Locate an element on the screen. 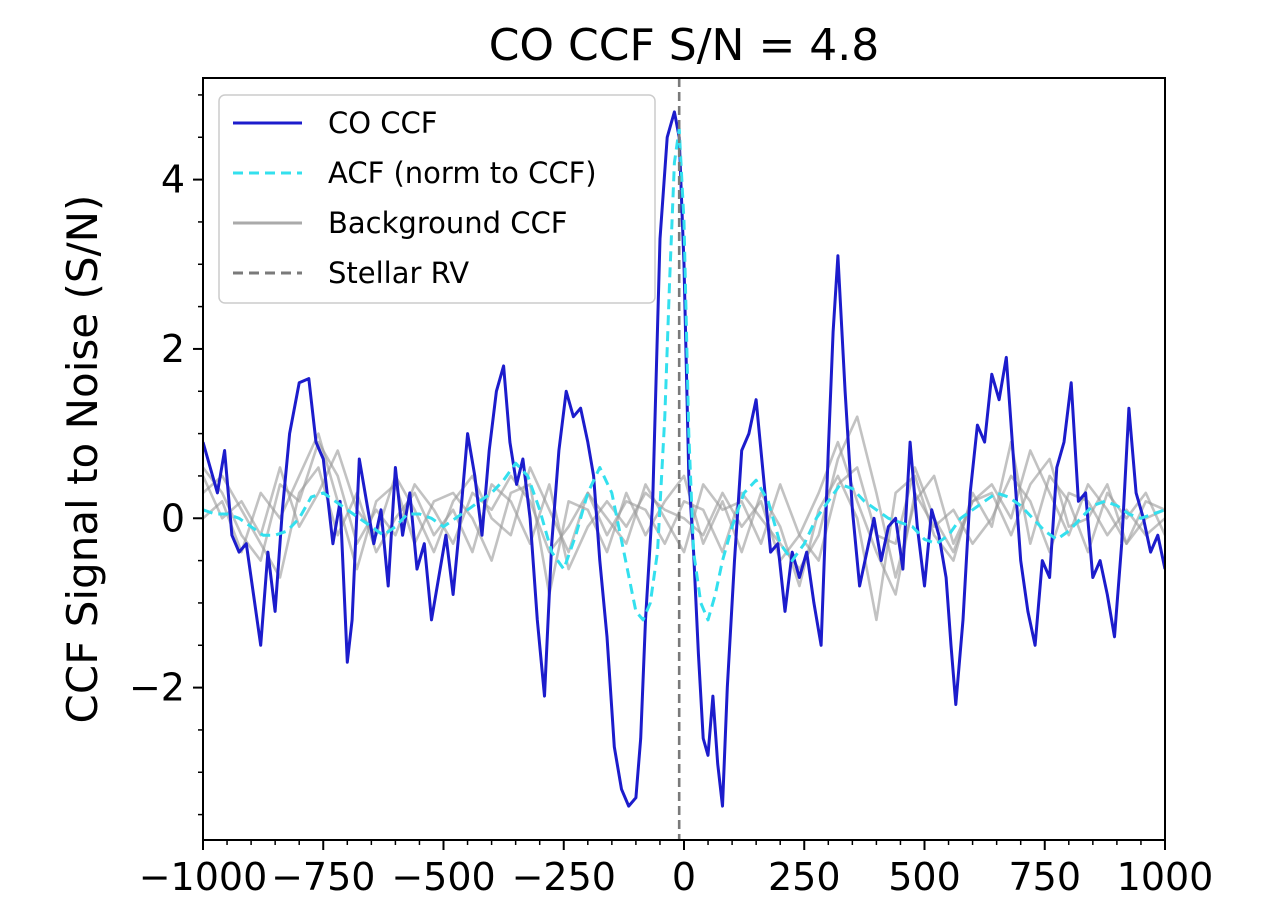 This screenshot has width=1280, height=922. x-axis: −1000 −750 −500 −250 0 250 500 750 1000 is located at coordinates (676, 869).